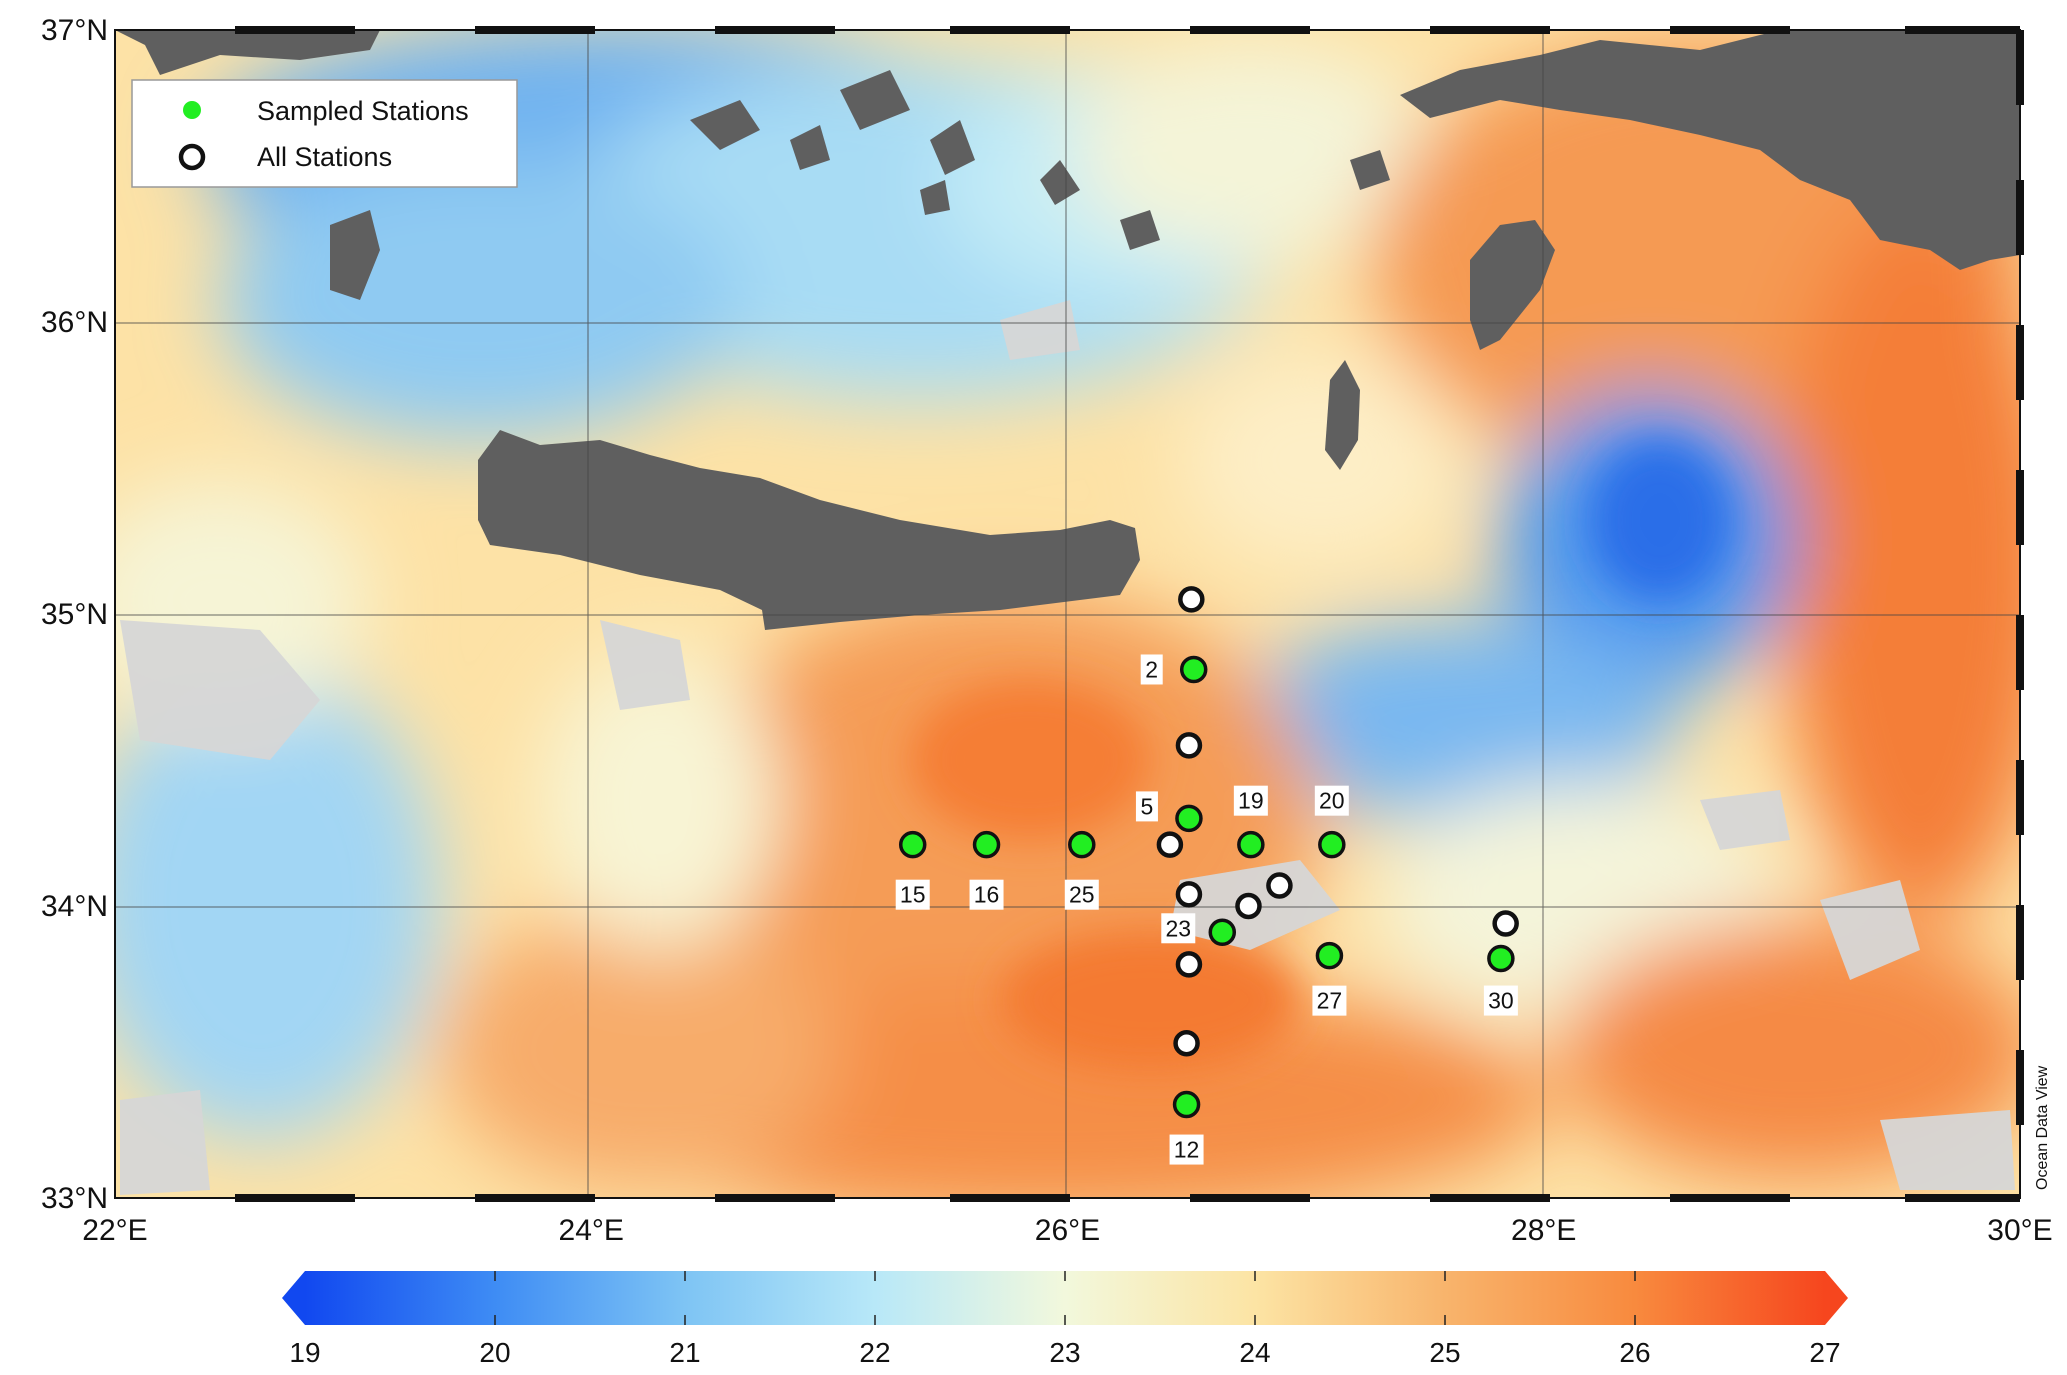  I want to click on colorbar-tick-label: 25, so click(1444, 1352).